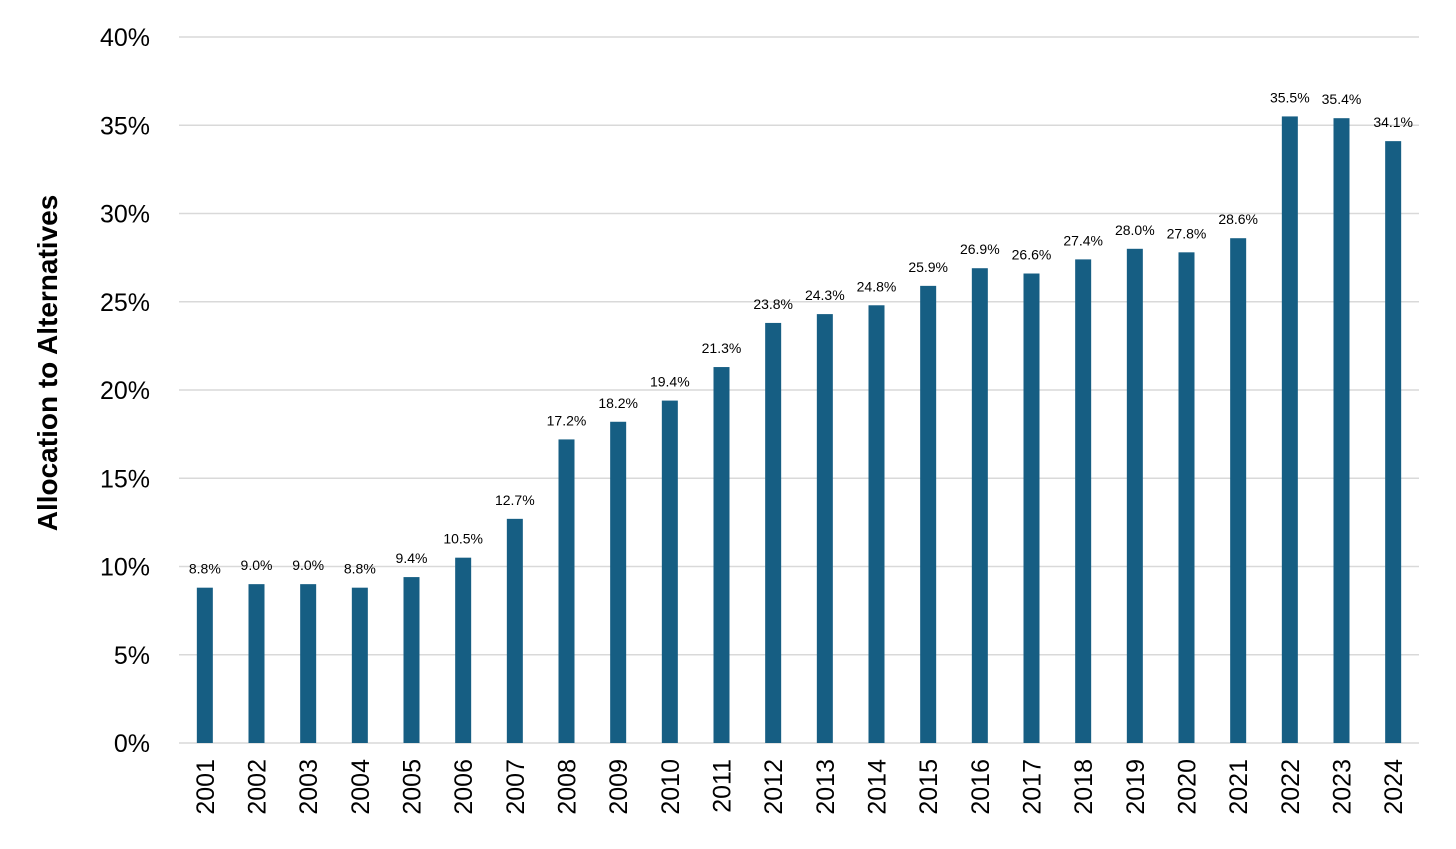 The image size is (1456, 849). I want to click on data-label-2018: 27.4%, so click(1083, 240).